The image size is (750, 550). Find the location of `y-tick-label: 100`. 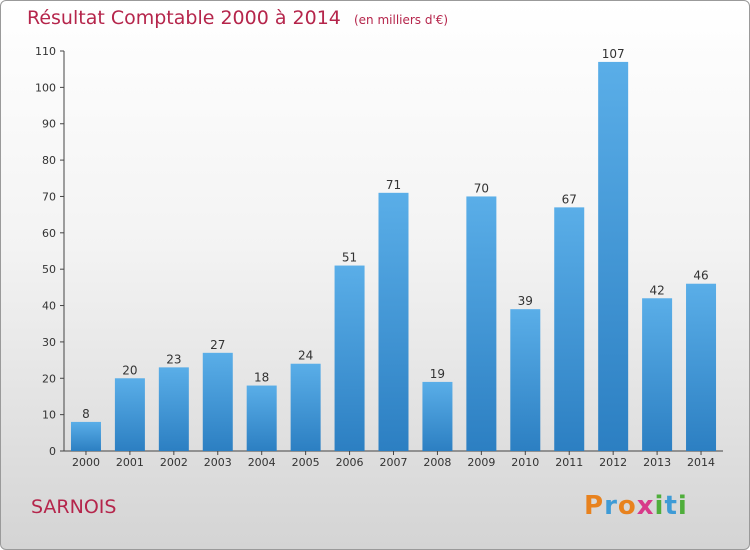

y-tick-label: 100 is located at coordinates (45, 87).